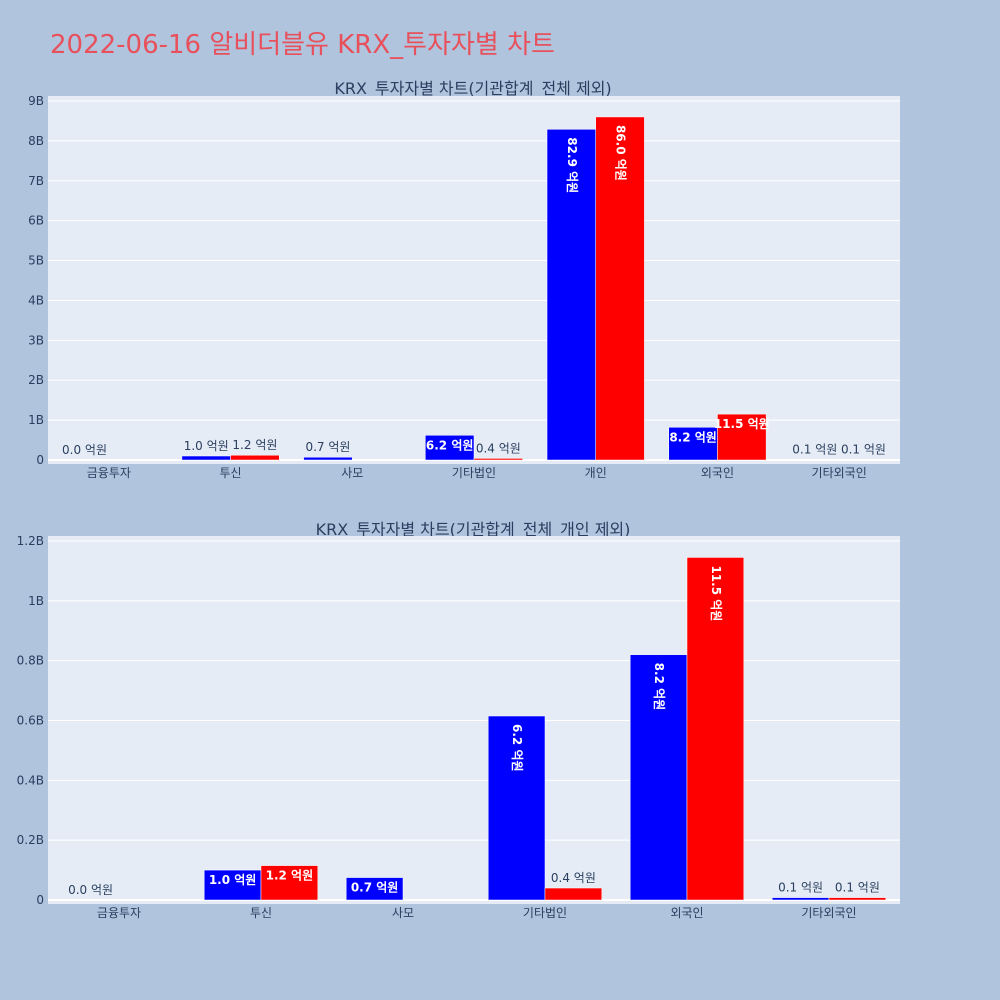 The height and width of the screenshot is (1000, 1000). I want to click on y-tick-label: 0.4B, so click(30, 780).